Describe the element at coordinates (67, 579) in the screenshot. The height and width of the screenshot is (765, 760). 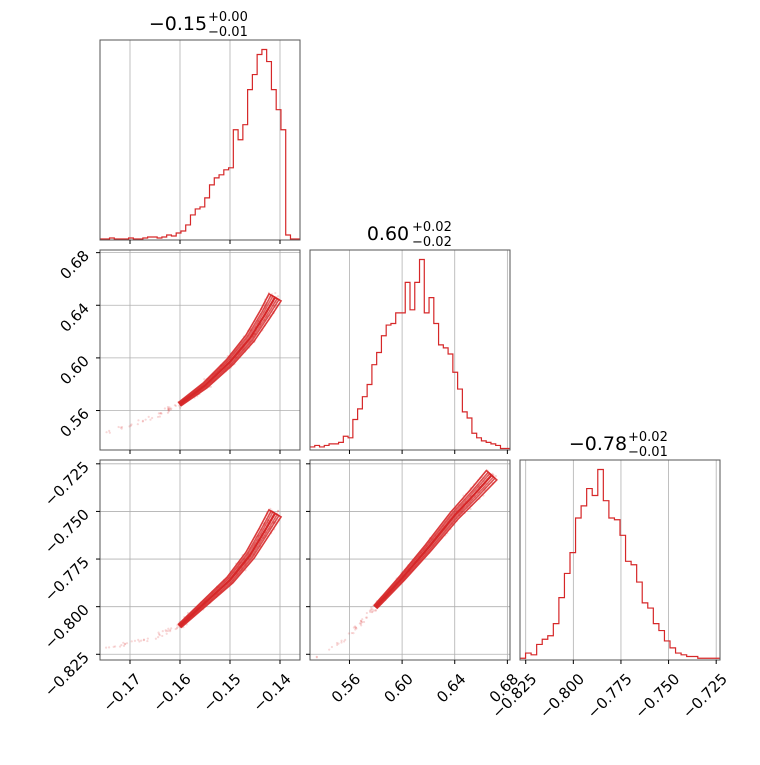
I see `y-tick-label: −0.775` at that location.